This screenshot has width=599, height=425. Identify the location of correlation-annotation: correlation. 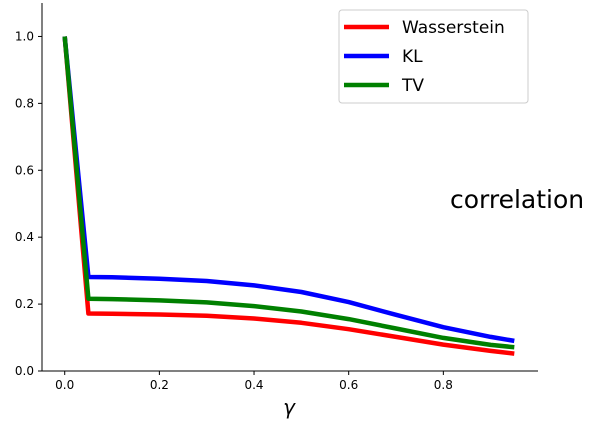
(517, 199).